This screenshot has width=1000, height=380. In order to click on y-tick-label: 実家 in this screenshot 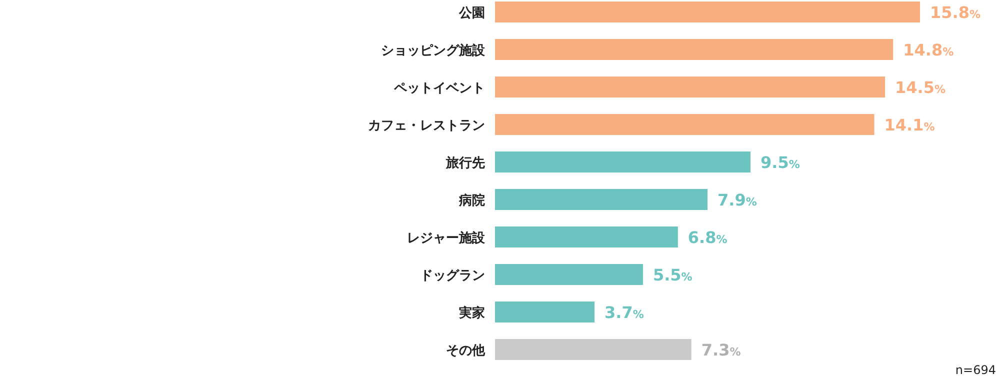, I will do `click(471, 313)`.